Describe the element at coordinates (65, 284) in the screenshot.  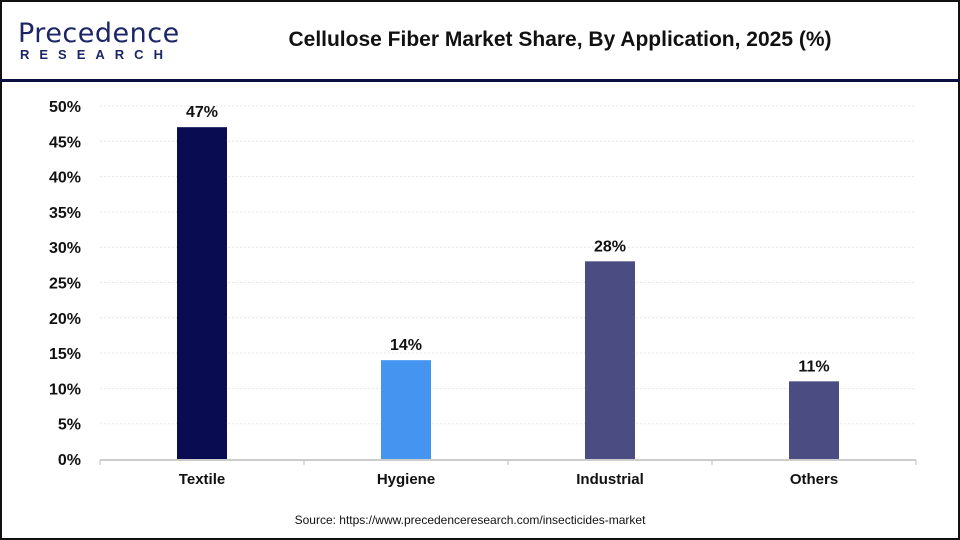
I see `y-tick-label: 25%` at that location.